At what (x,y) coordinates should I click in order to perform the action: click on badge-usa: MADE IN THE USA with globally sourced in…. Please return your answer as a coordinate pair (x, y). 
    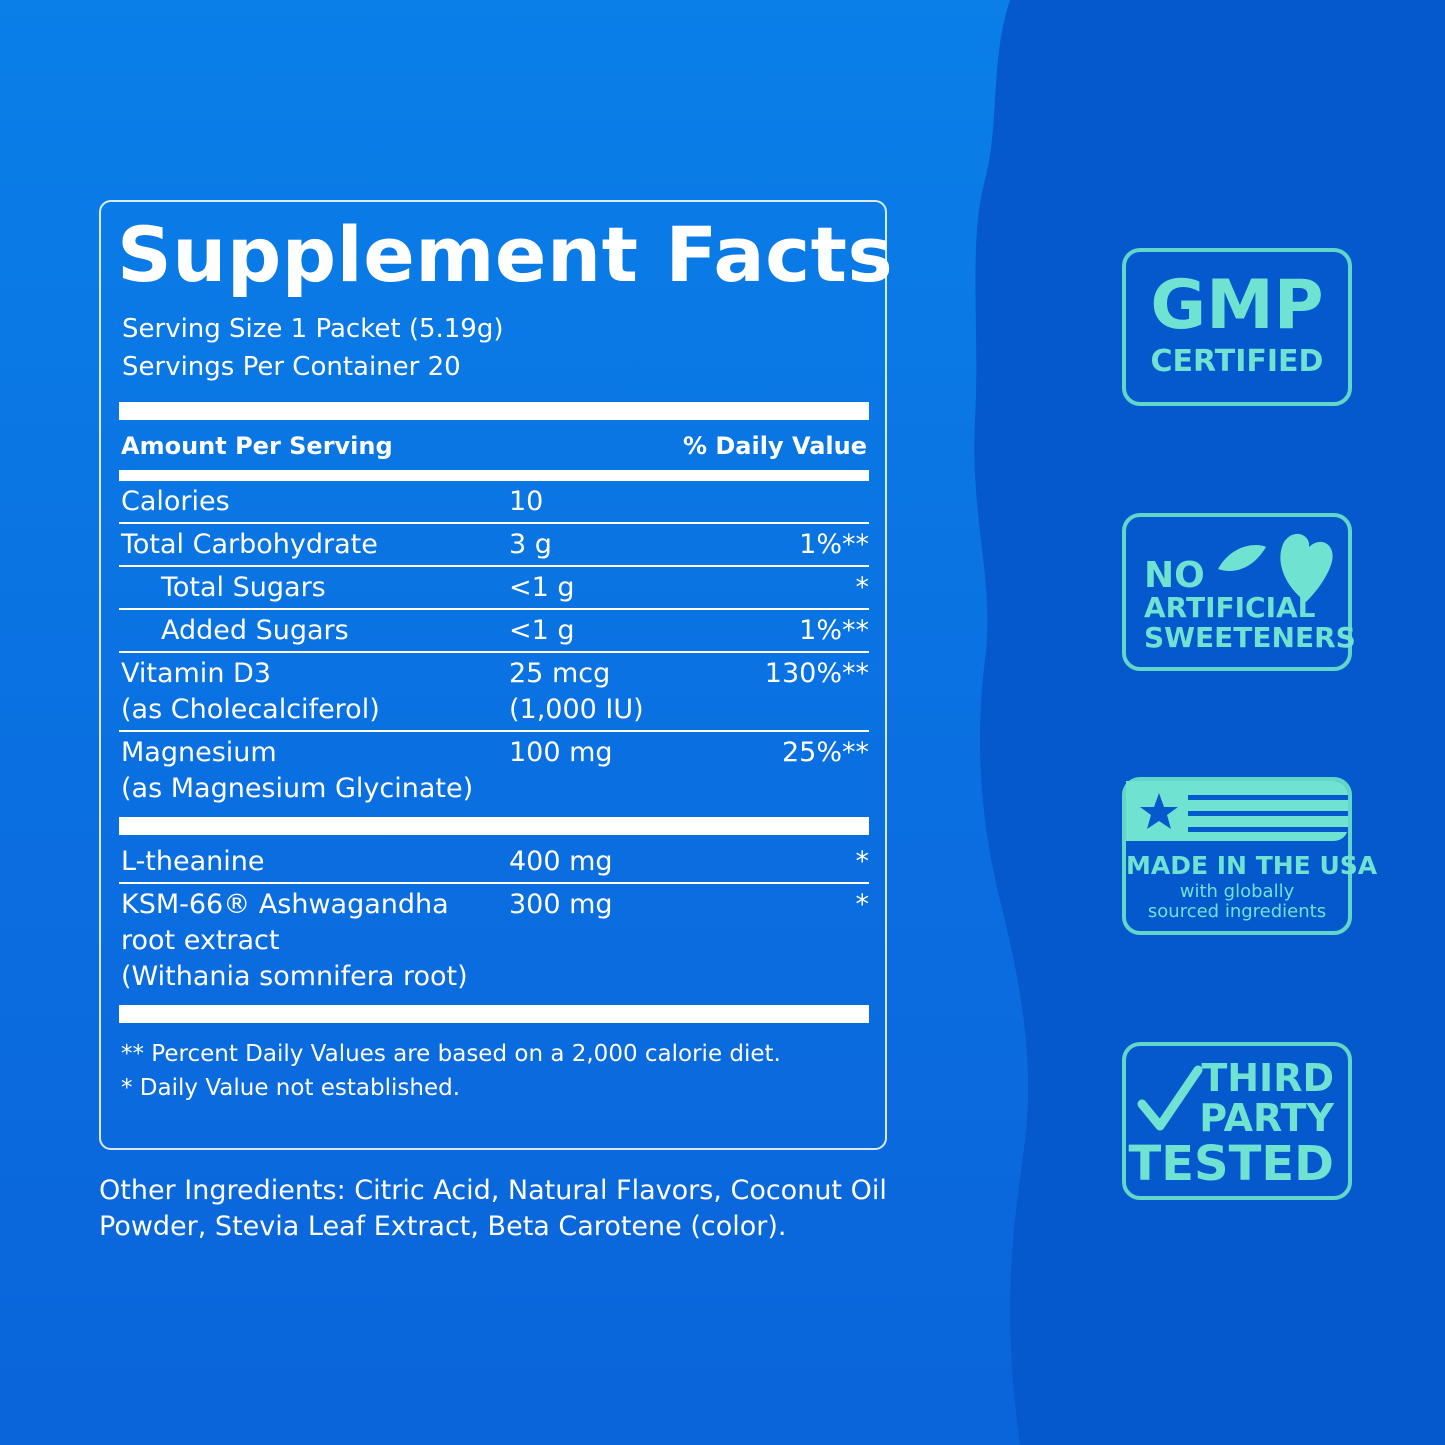
    Looking at the image, I should click on (1250, 856).